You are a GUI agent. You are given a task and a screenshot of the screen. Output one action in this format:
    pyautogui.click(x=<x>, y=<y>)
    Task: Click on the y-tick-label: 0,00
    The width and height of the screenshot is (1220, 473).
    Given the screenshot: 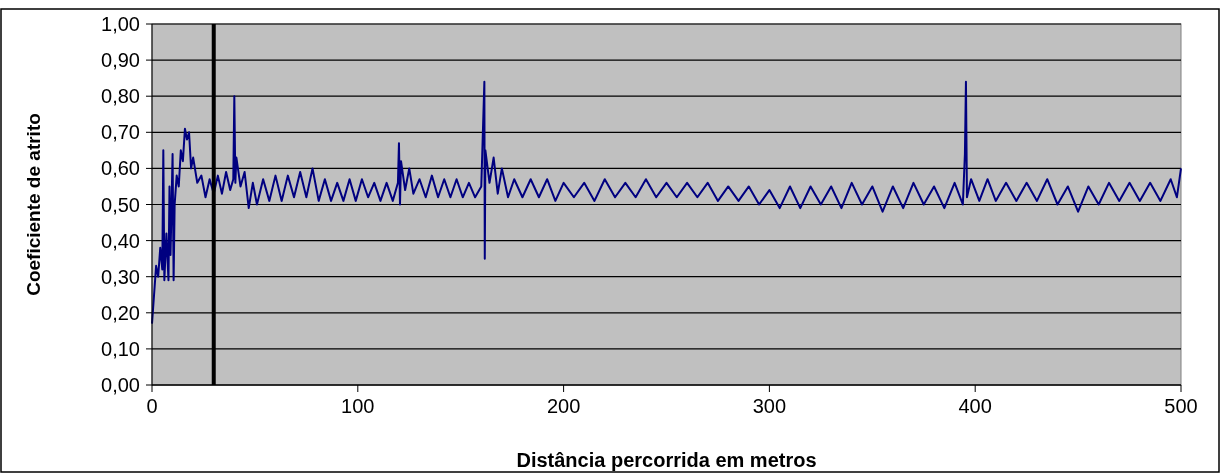 What is the action you would take?
    pyautogui.click(x=120, y=385)
    